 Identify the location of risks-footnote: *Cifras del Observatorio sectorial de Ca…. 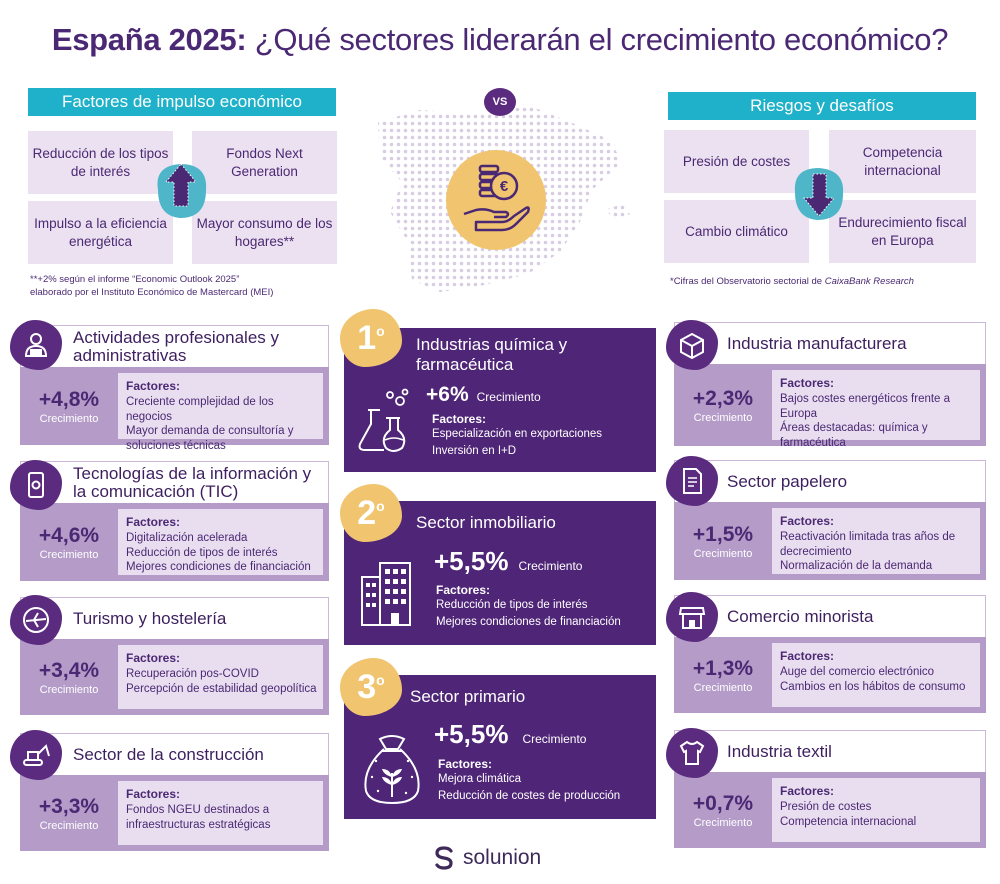
(792, 281).